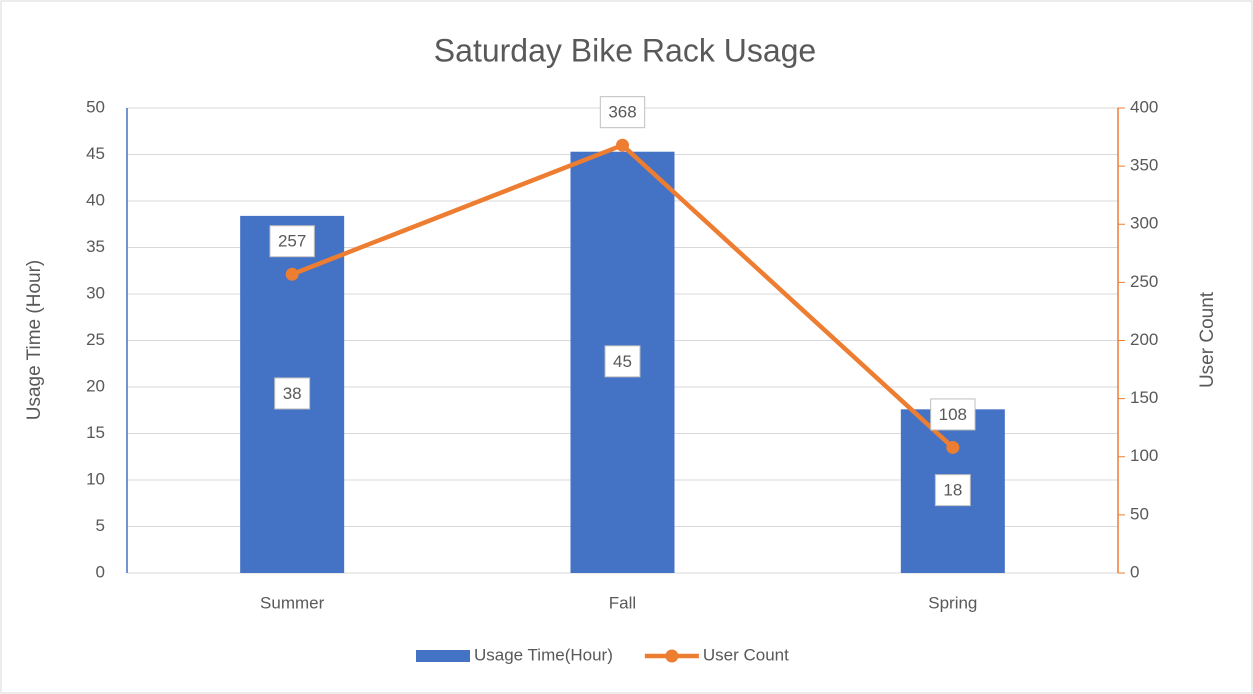 This screenshot has width=1253, height=694. I want to click on y-tick-label: 5, so click(100, 525).